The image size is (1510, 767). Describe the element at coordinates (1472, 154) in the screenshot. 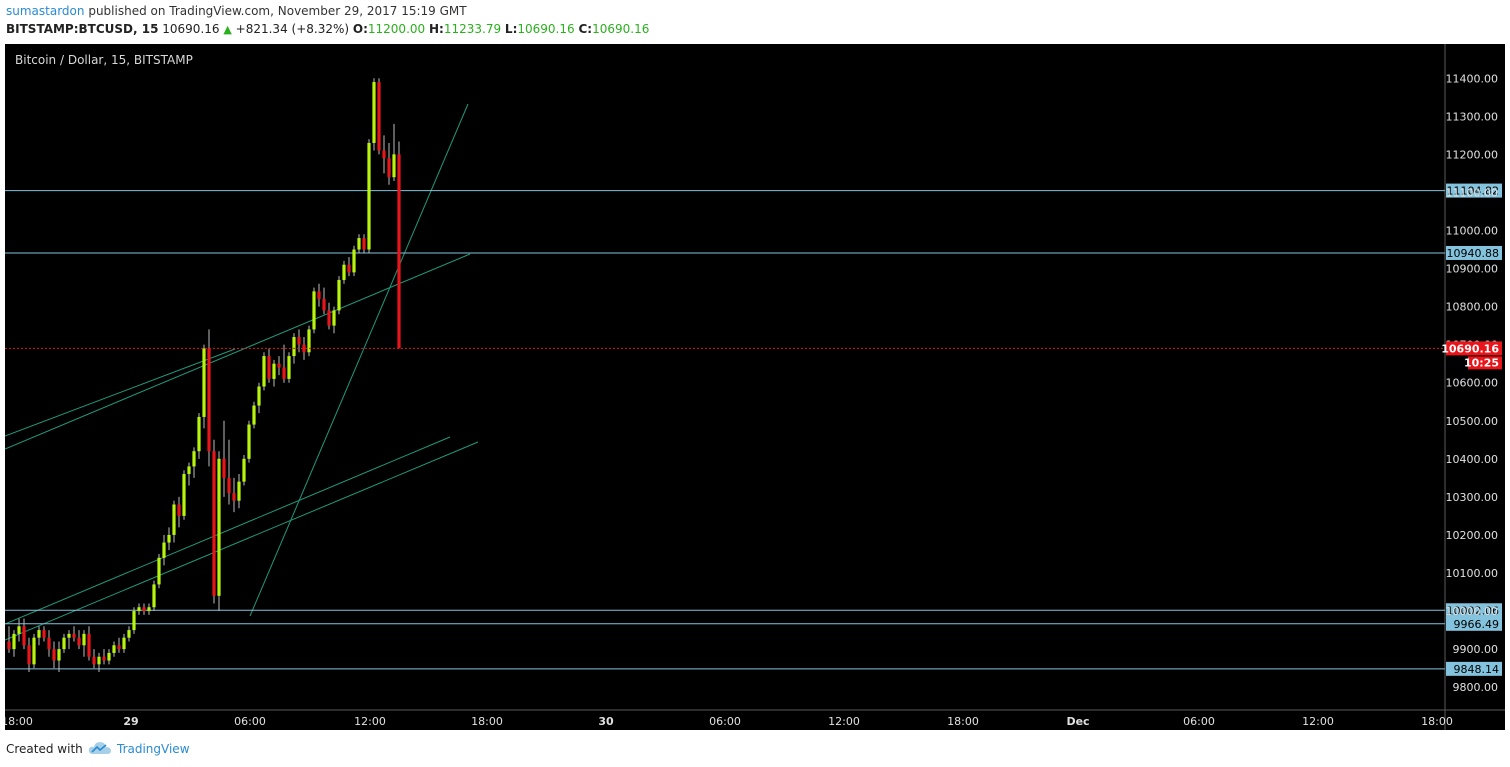

I see `y-tick-label: 11200.00` at that location.